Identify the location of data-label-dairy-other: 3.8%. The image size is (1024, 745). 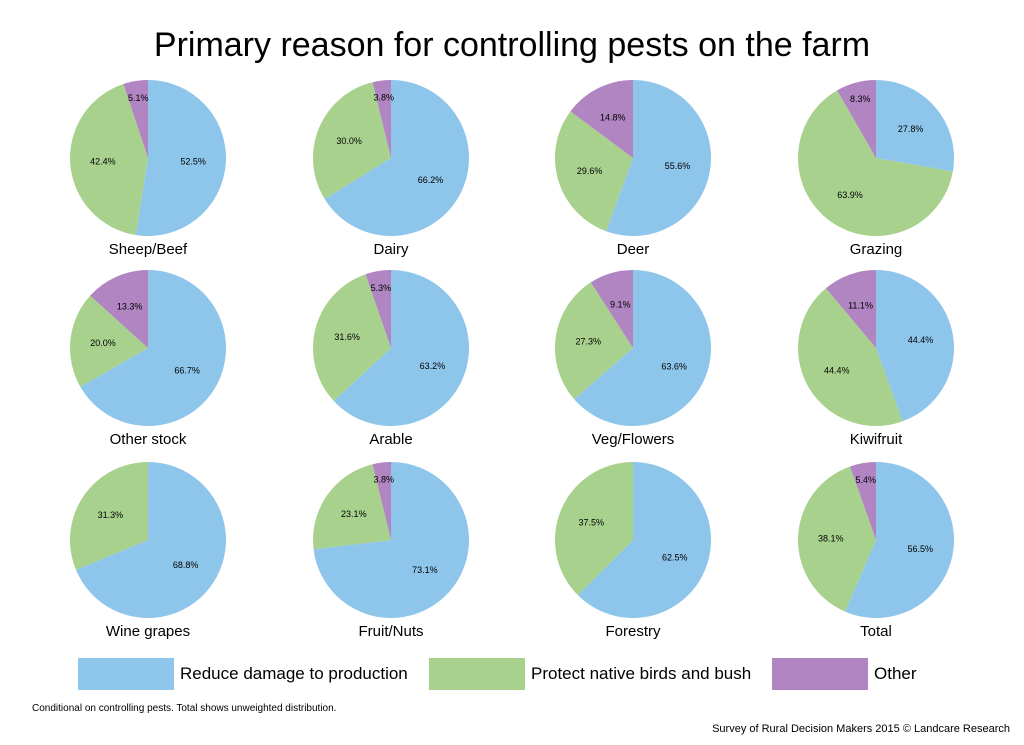
(383, 98).